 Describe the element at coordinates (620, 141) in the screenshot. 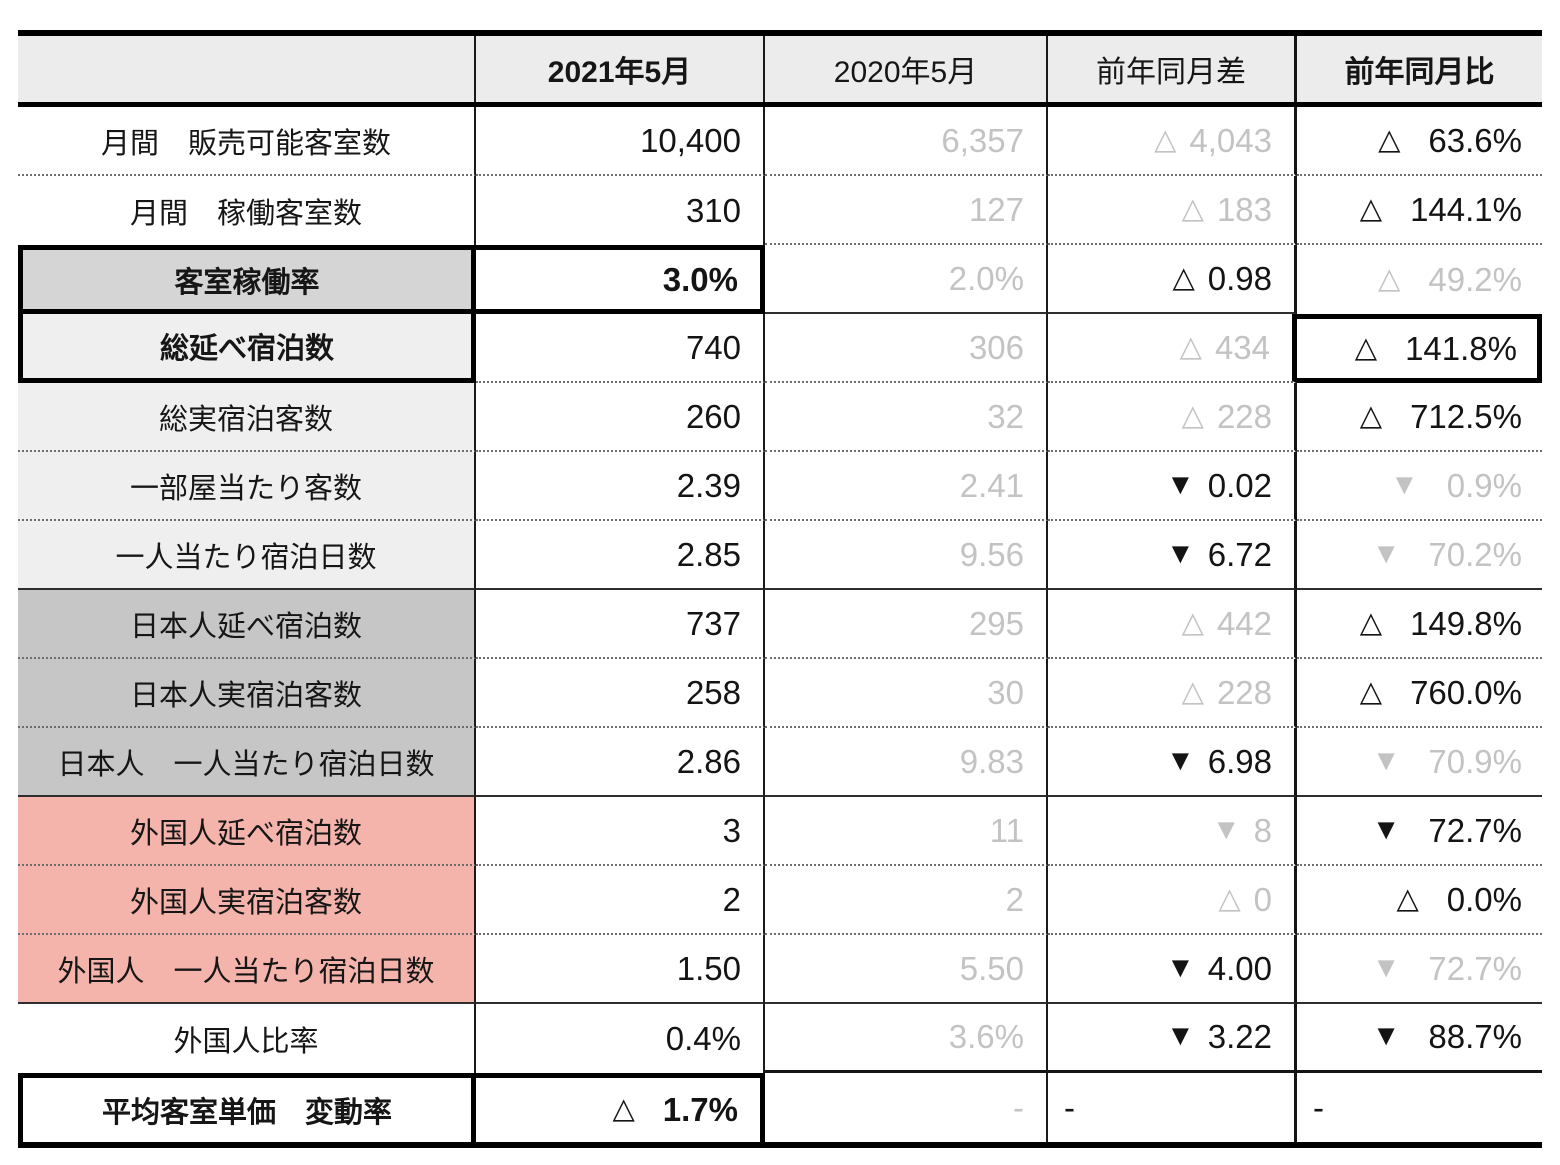

I see `value-cell: 10,400` at that location.